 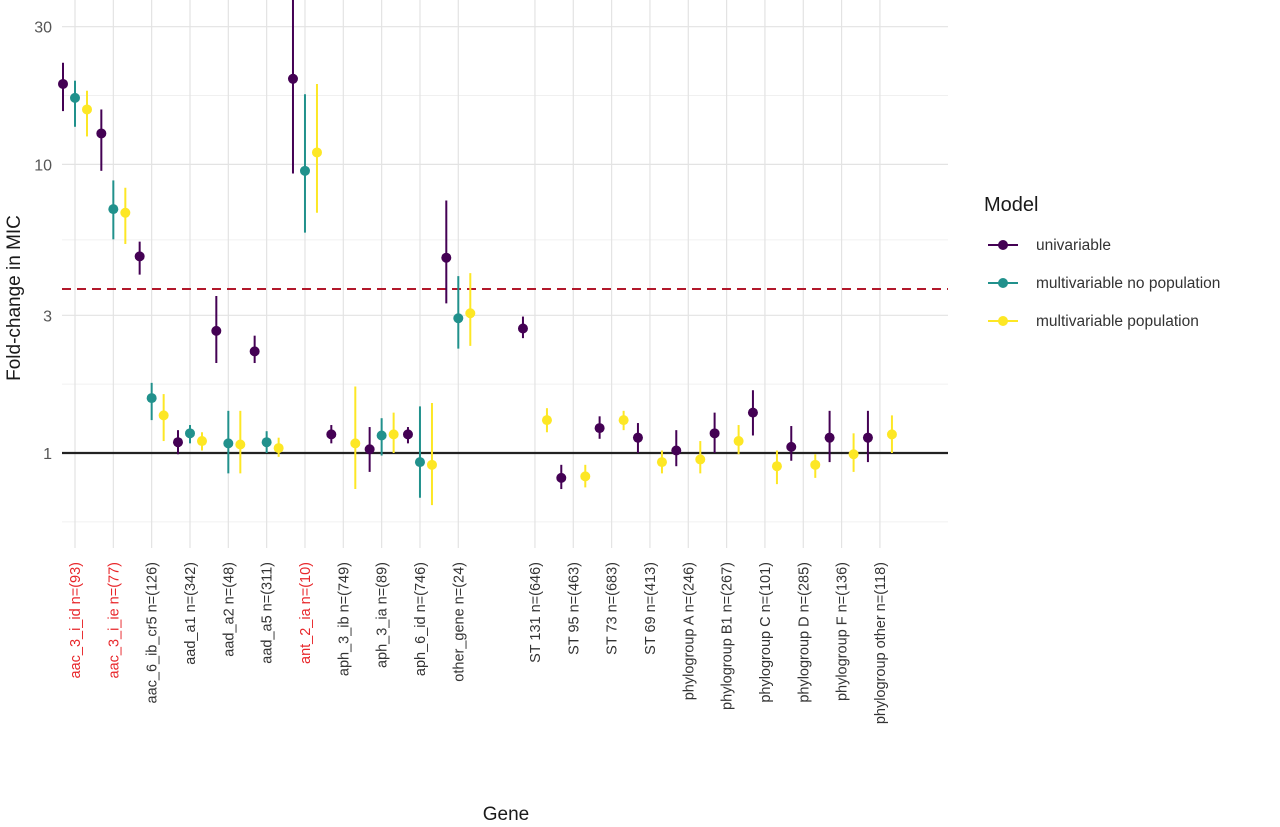 I want to click on reference-lines, so click(x=505, y=371).